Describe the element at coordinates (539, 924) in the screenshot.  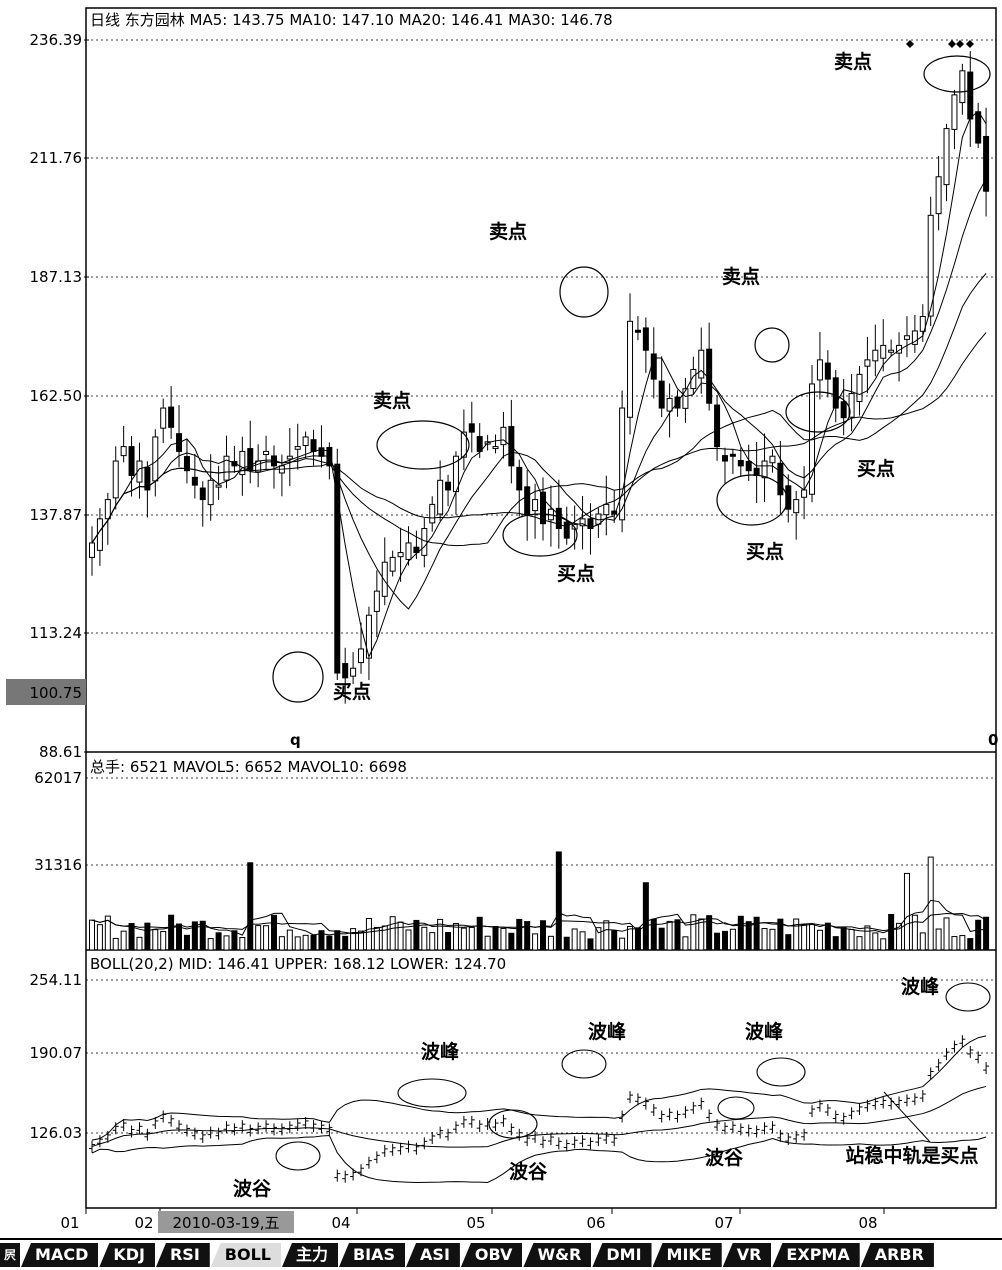
I see `mavol10-line` at that location.